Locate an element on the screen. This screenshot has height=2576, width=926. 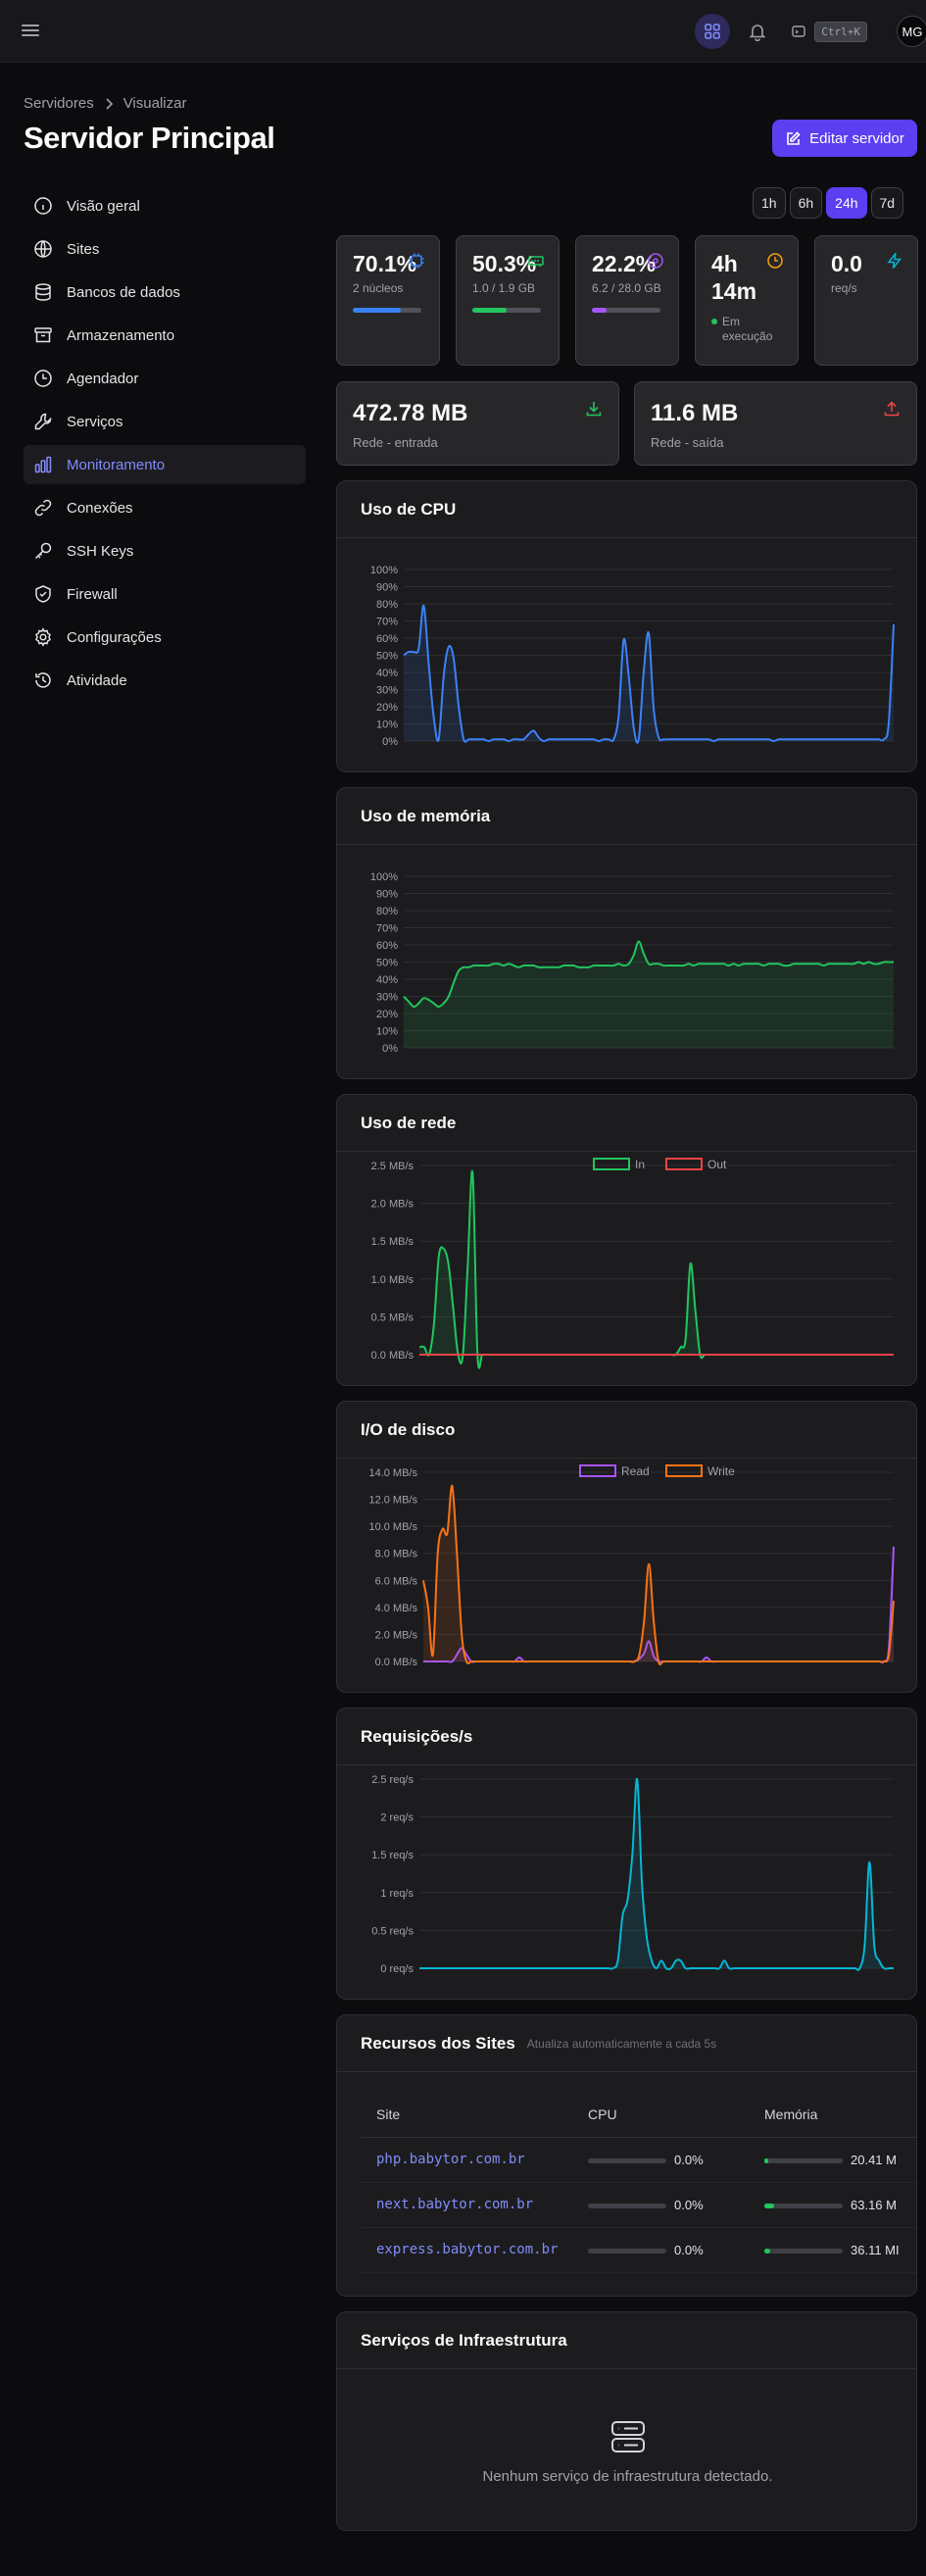
network-out-label: Rede - saída is located at coordinates (688, 442).